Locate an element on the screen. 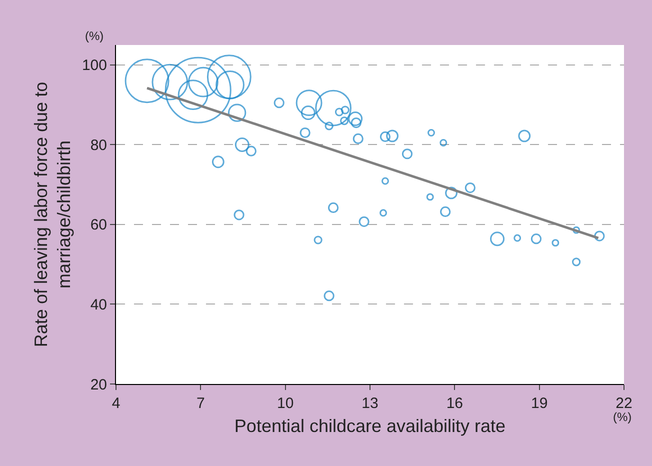 This screenshot has width=652, height=466. y-axis-title: Rate of leaving labor force due to marriage/childbirth is located at coordinates (52, 215).